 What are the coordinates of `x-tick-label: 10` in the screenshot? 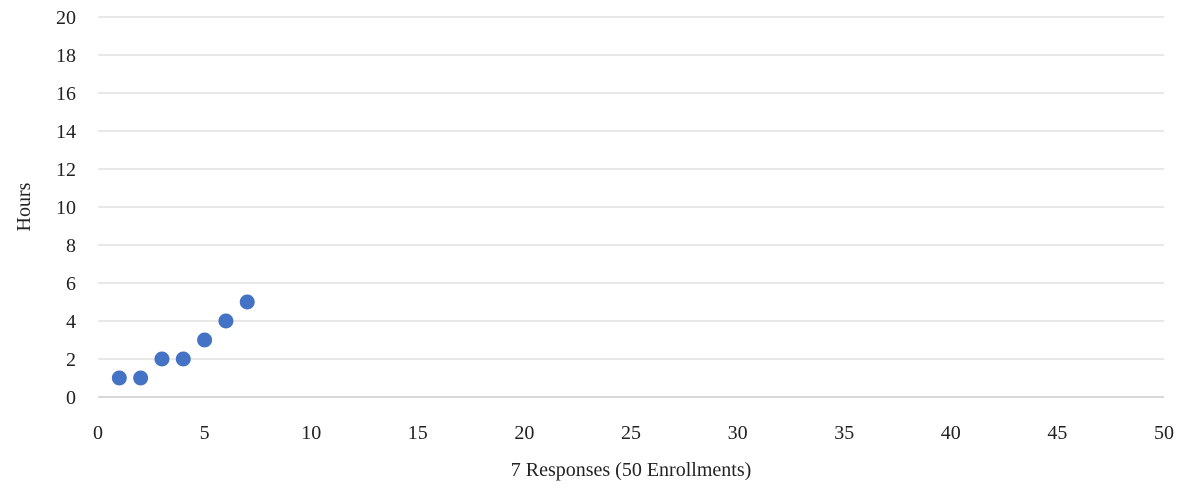 It's located at (311, 433).